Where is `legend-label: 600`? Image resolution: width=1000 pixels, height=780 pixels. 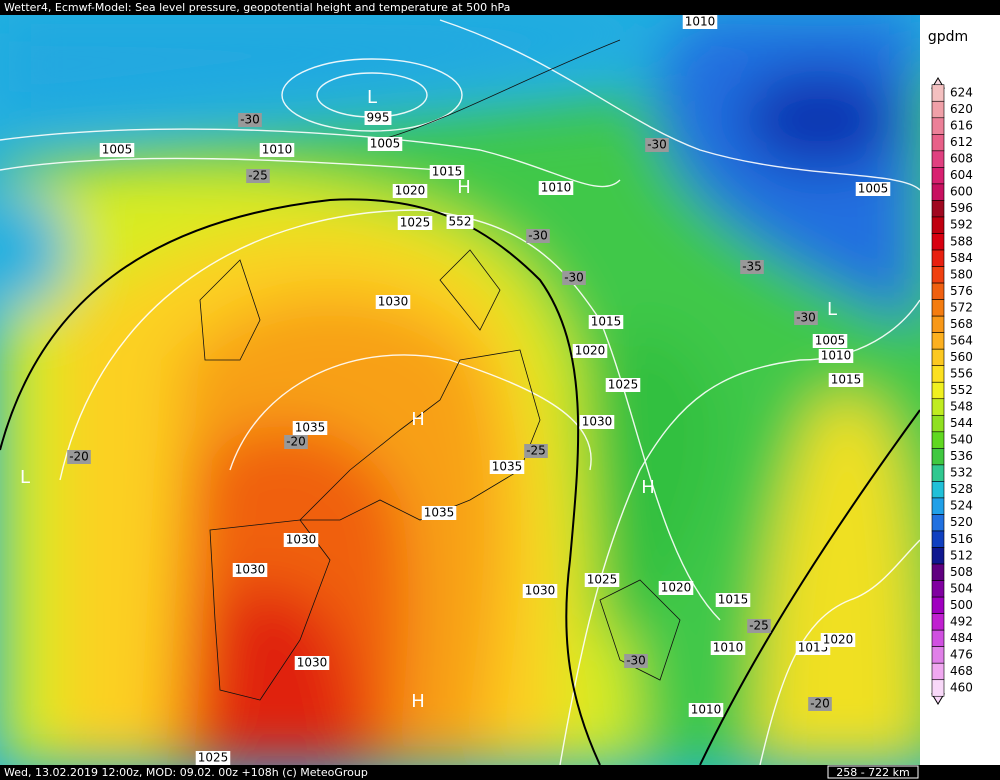
legend-label: 600 is located at coordinates (961, 192).